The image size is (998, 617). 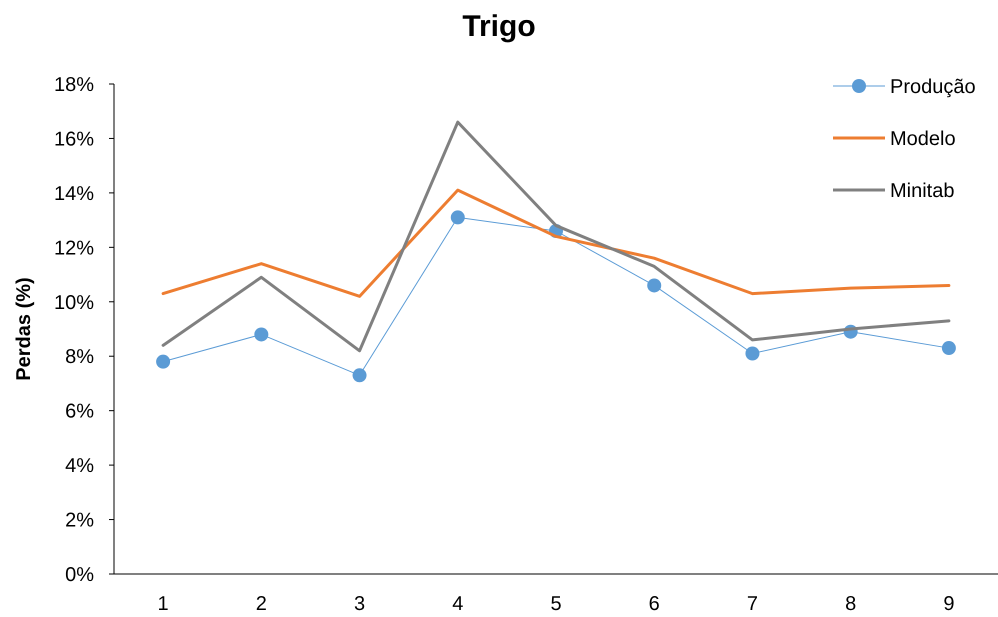 I want to click on y-tick-label: 10%, so click(x=74, y=303).